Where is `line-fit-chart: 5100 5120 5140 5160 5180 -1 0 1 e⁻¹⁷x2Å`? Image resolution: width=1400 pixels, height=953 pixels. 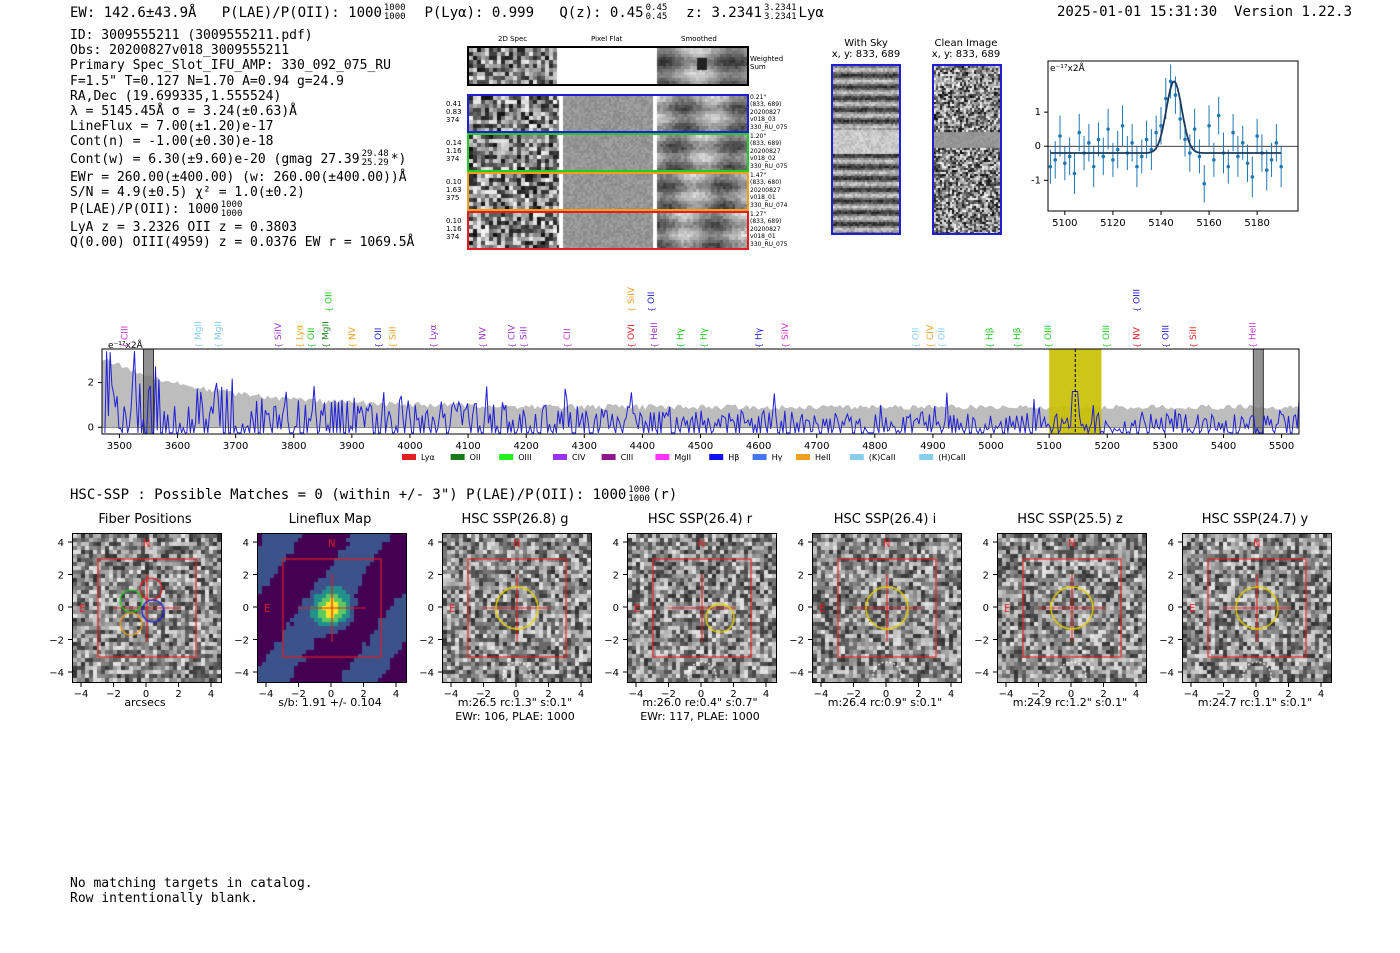
line-fit-chart: 5100 5120 5140 5160 5180 -1 0 1 e⁻¹⁷x2Å is located at coordinates (1165, 144).